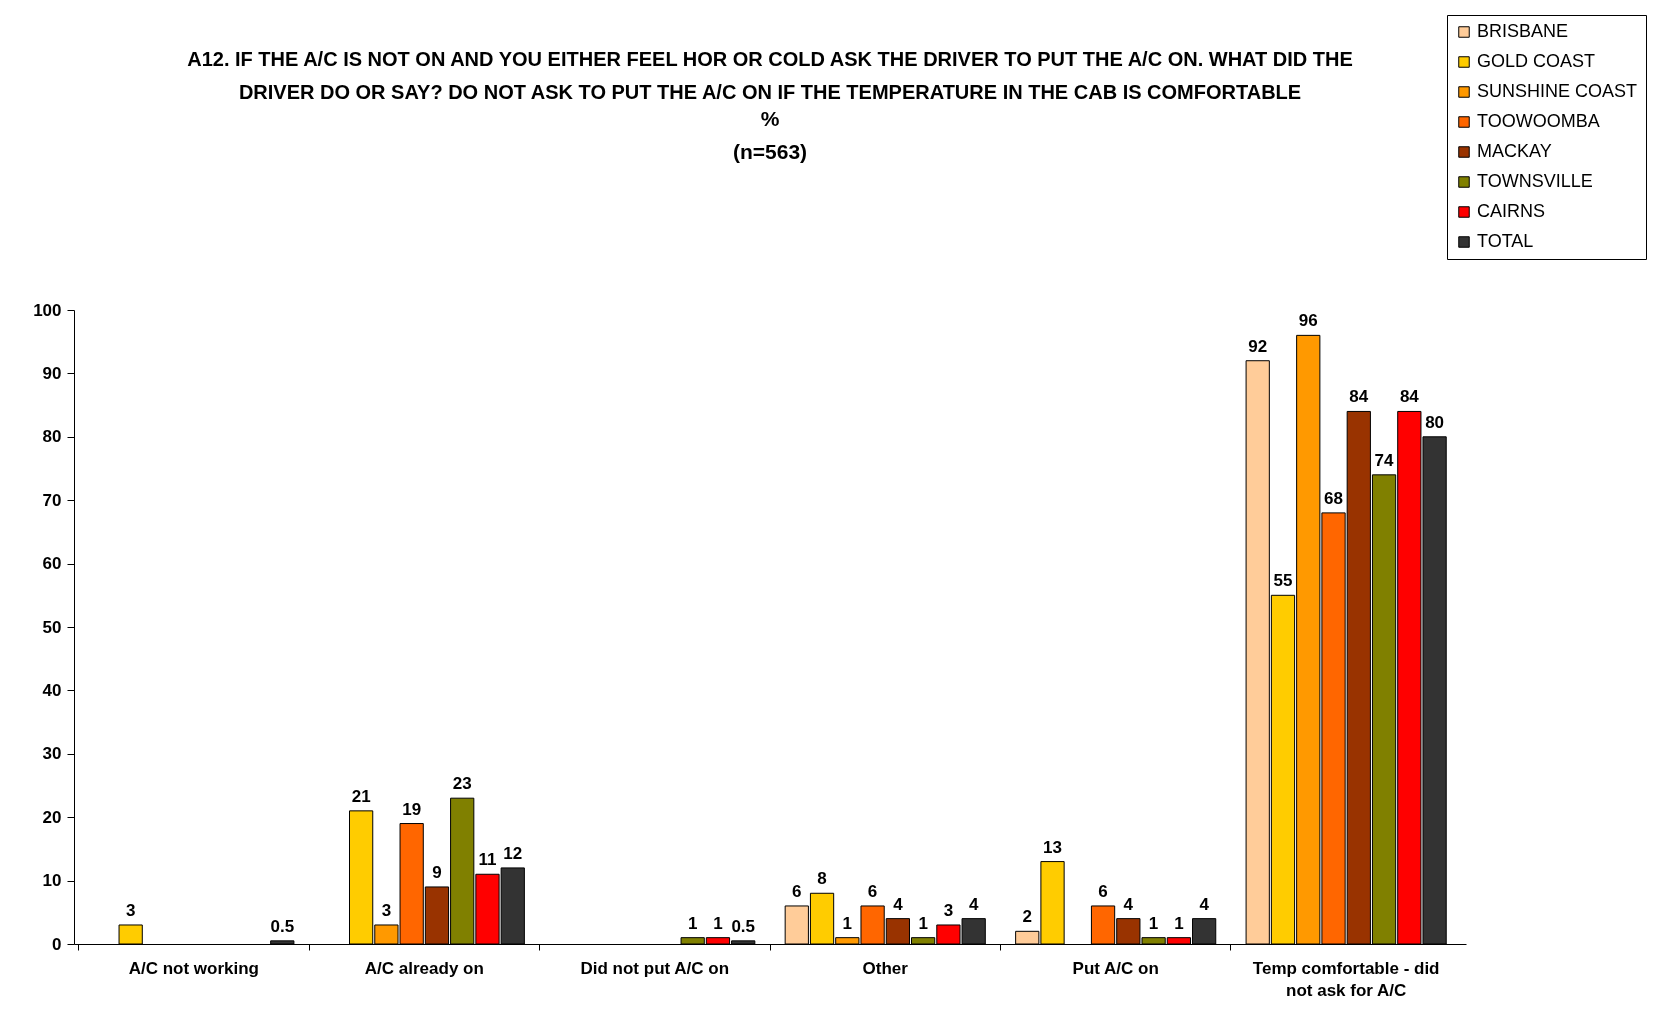 The image size is (1660, 1030). What do you see at coordinates (1535, 181) in the screenshot?
I see `legend-label: TOWNSVILLE` at bounding box center [1535, 181].